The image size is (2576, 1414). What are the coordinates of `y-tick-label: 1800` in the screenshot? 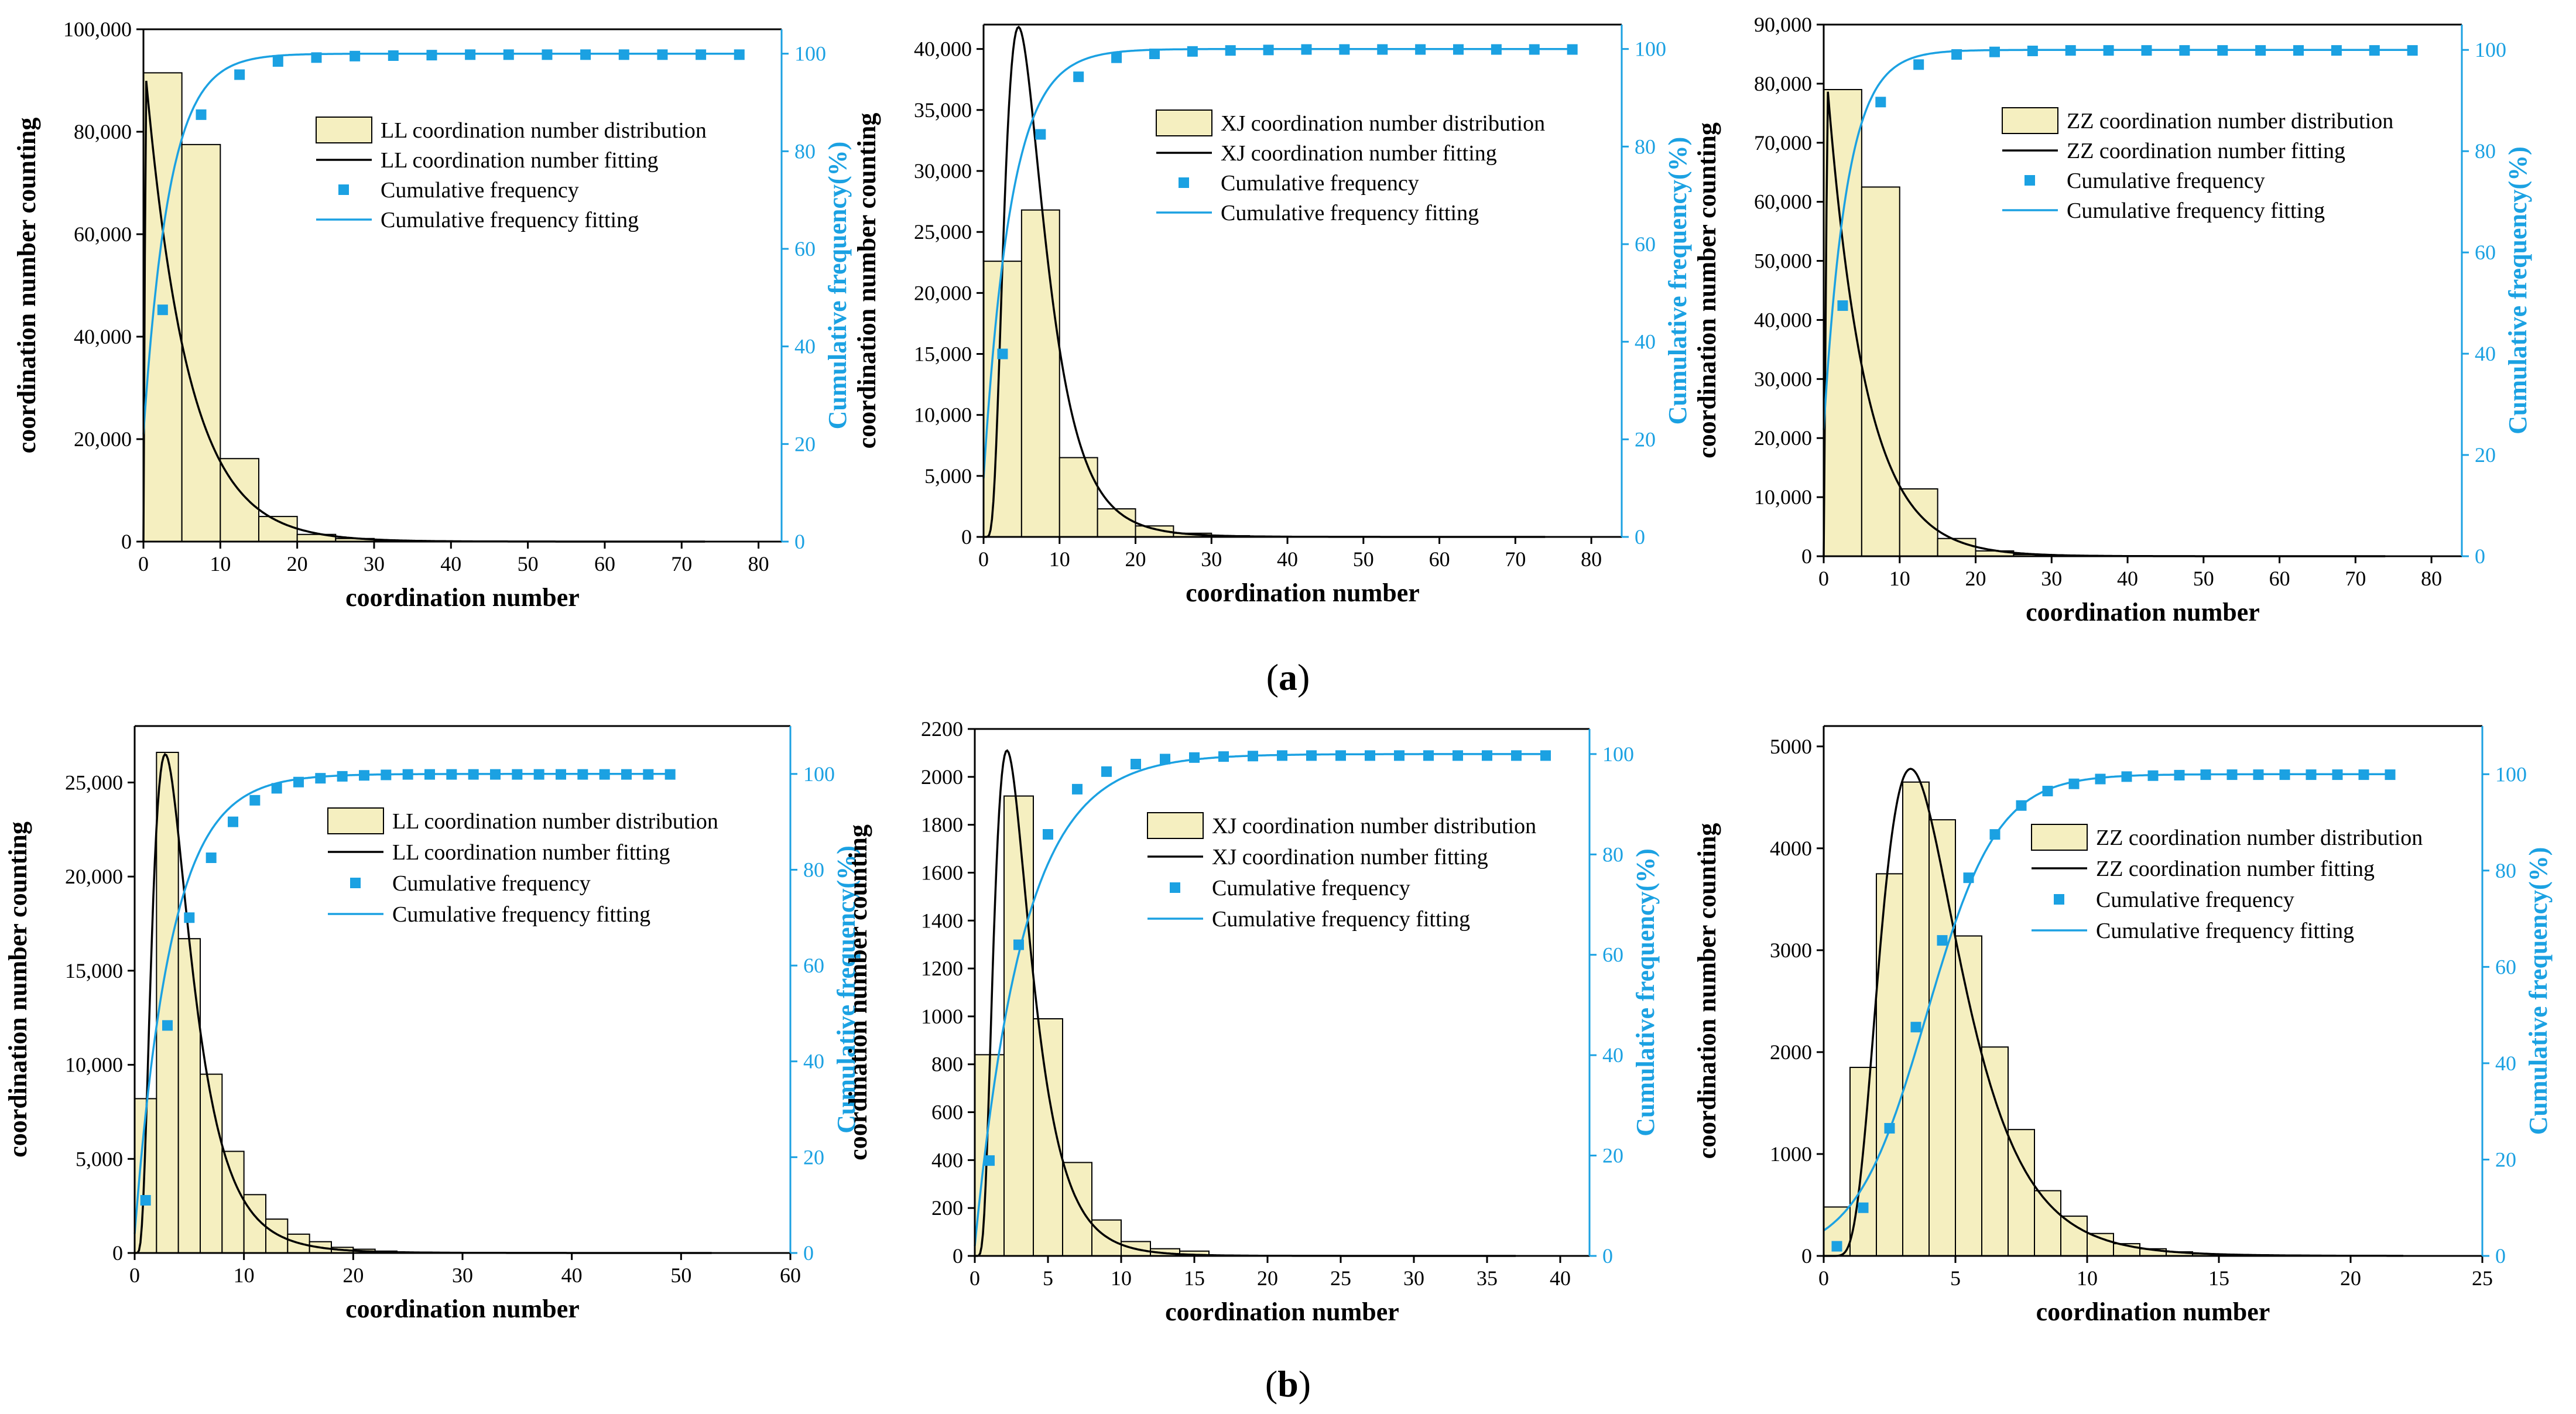 It's located at (942, 825).